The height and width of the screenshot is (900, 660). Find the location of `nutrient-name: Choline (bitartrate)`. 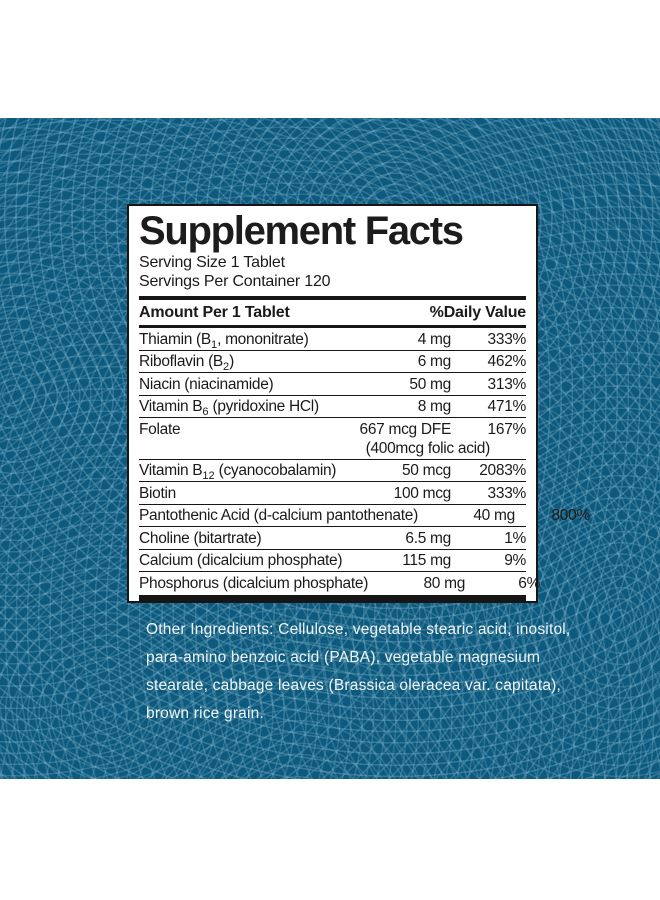

nutrient-name: Choline (bitartrate) is located at coordinates (200, 538).